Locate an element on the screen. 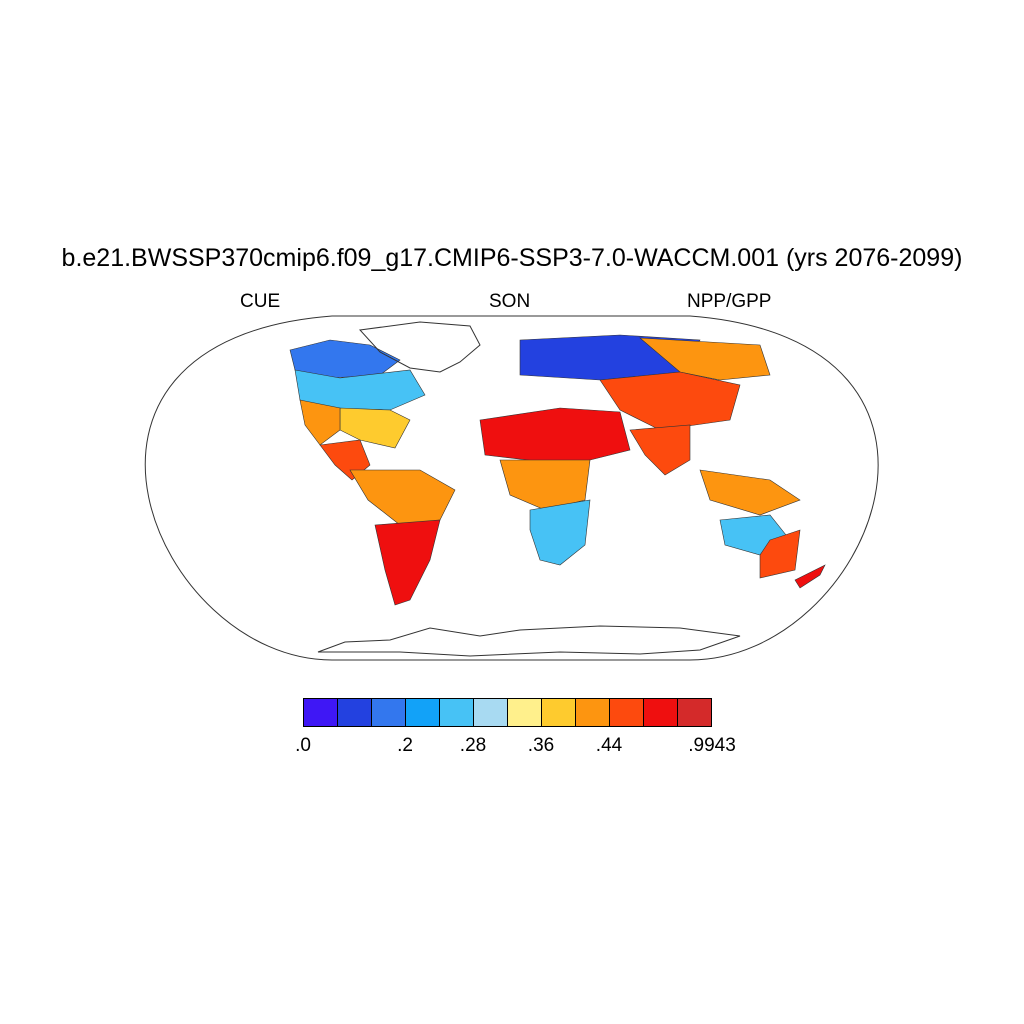  greenland-outline is located at coordinates (419, 347).